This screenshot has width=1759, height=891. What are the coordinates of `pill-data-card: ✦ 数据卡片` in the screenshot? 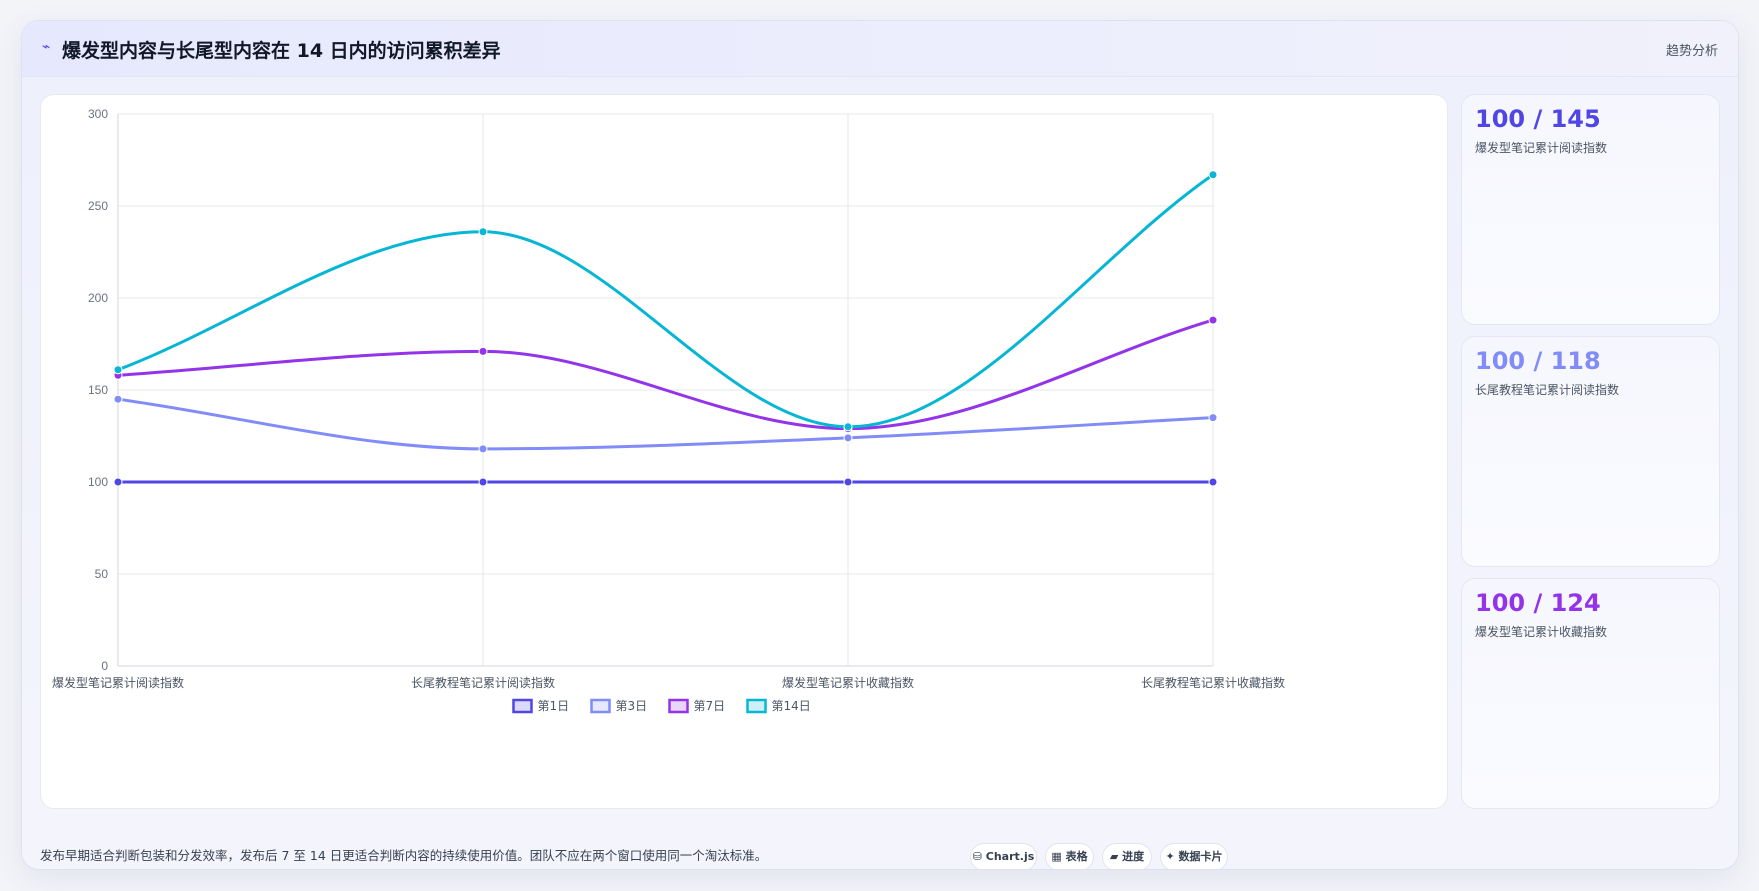 It's located at (1194, 856).